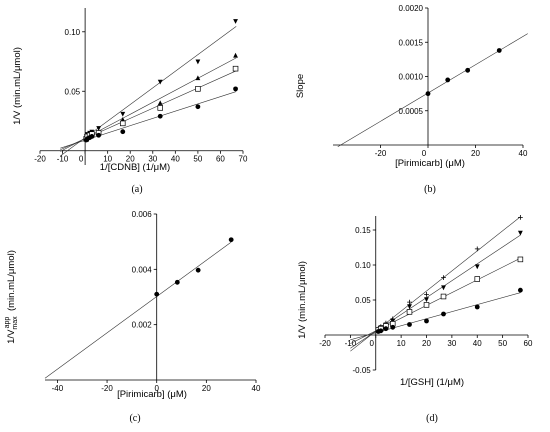  Describe the element at coordinates (243, 159) in the screenshot. I see `x-tick-label: 70` at that location.